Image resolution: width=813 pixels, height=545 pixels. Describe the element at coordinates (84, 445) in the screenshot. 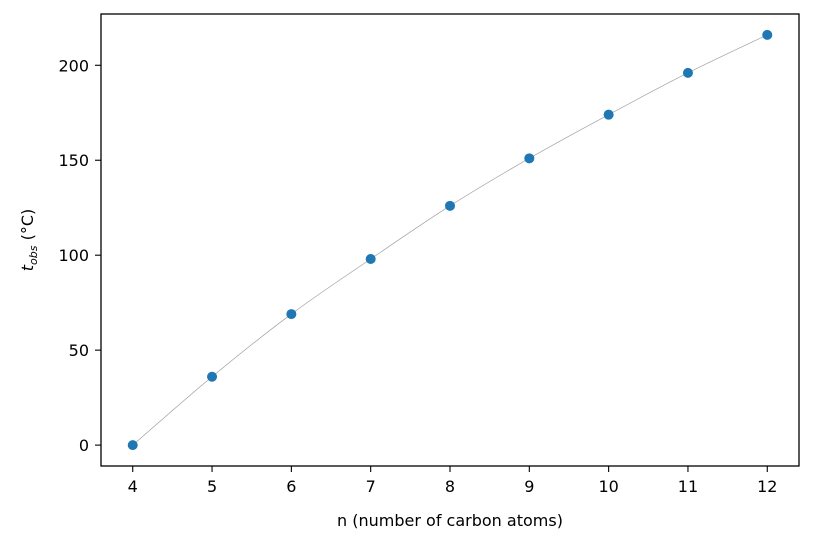

I see `y-tick-label: 0` at that location.